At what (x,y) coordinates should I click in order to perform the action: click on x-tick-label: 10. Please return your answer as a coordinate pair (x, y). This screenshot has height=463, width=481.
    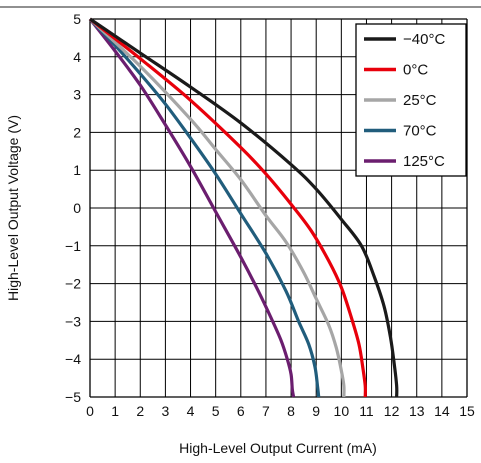
    Looking at the image, I should click on (342, 411).